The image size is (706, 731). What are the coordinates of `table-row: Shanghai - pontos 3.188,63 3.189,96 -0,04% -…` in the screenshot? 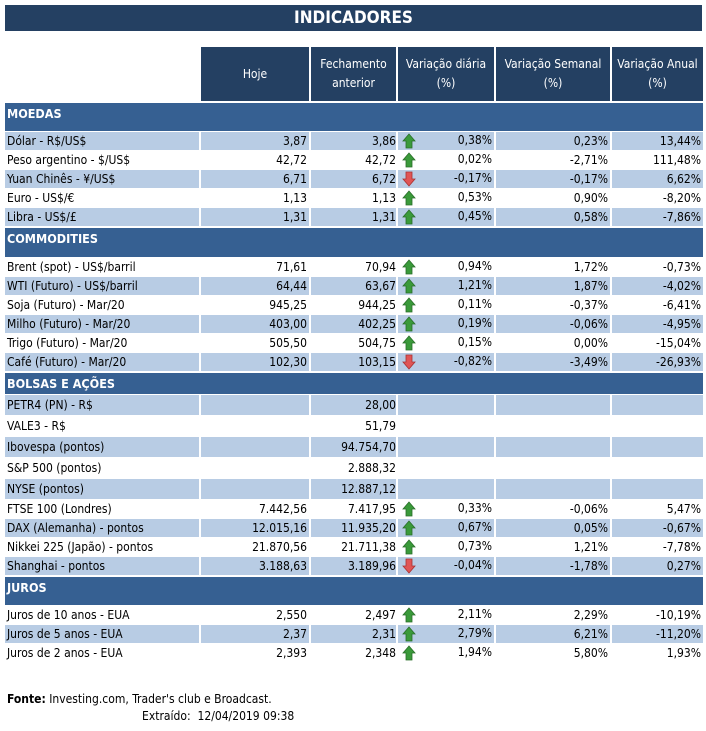 It's located at (354, 566).